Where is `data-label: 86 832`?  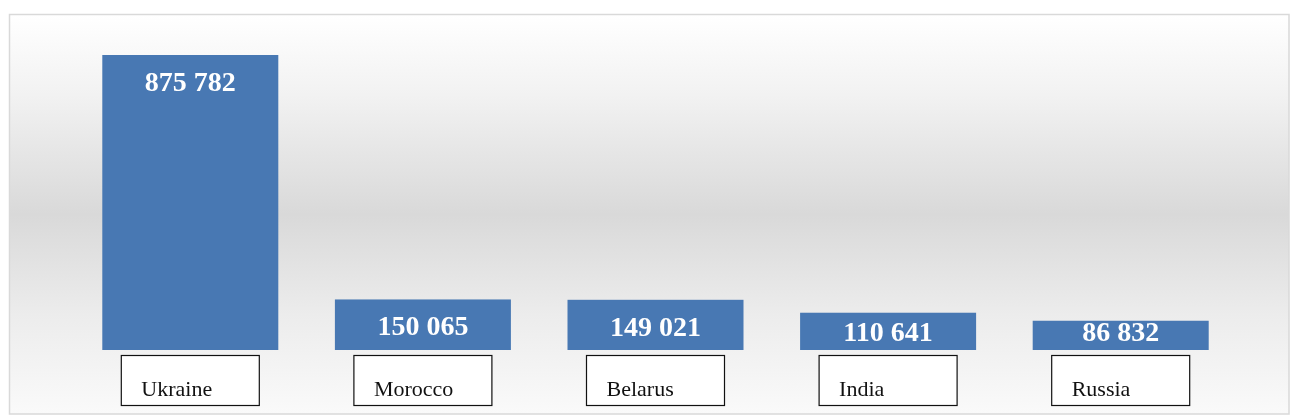 data-label: 86 832 is located at coordinates (1121, 331).